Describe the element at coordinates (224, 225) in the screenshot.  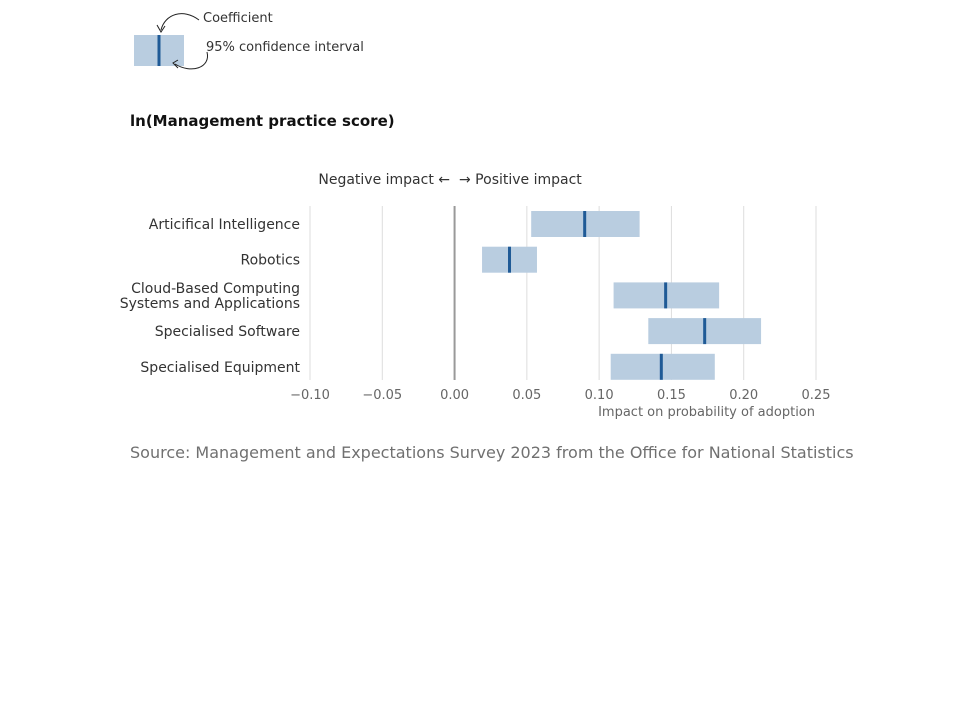
I see `category-label: Articifical Intelligence` at that location.